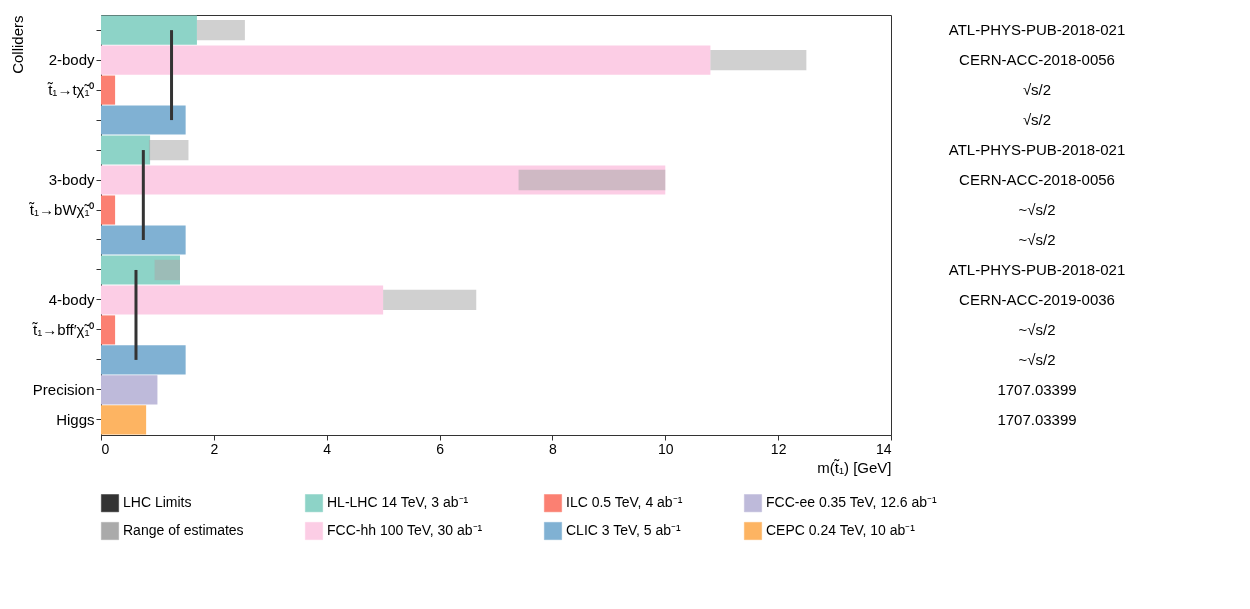 Image resolution: width=1250 pixels, height=609 pixels. What do you see at coordinates (63, 329) in the screenshot?
I see `y-tick-label: t̃₁→bff′χ̃₁⁰` at bounding box center [63, 329].